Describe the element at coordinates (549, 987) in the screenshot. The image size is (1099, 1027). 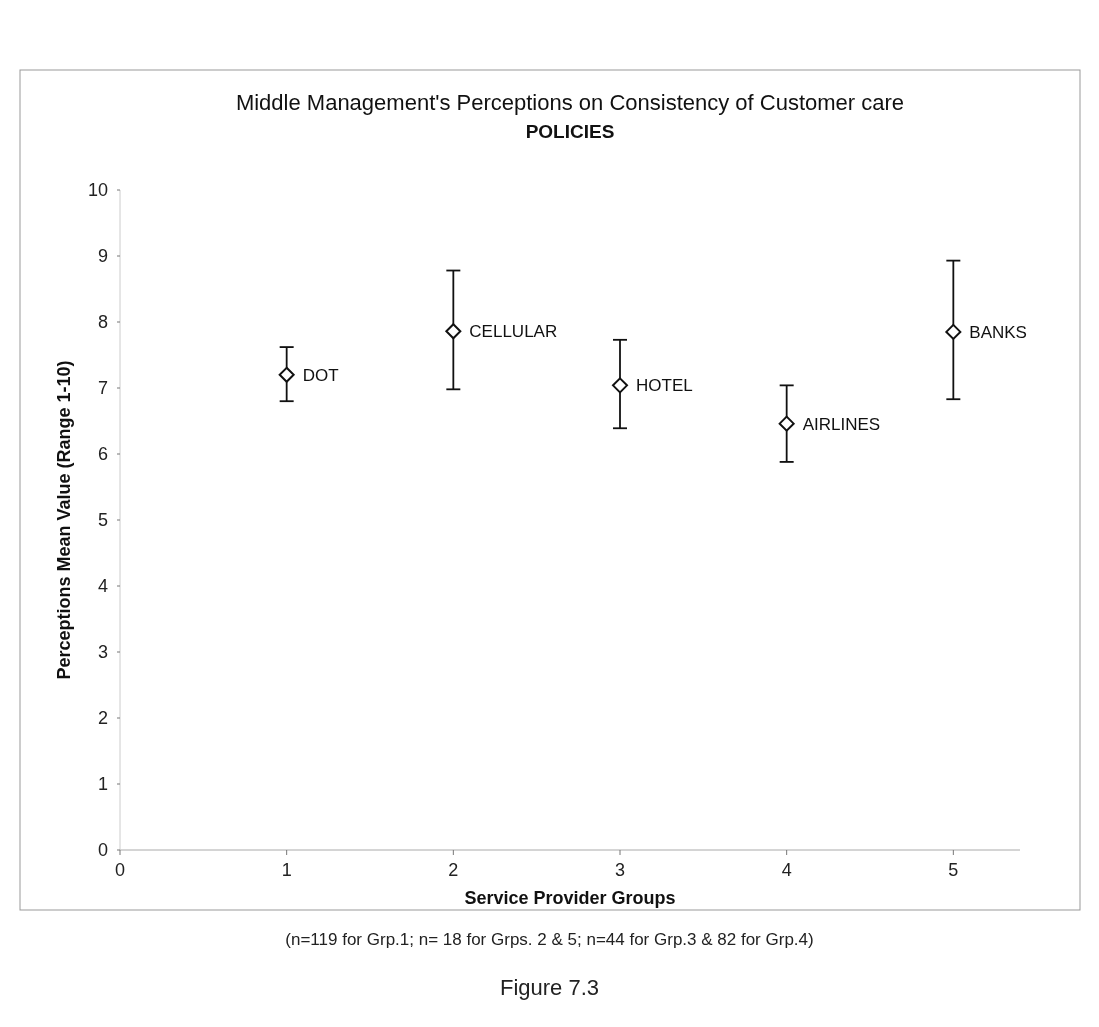
I see `caption: Figure 7.3` at that location.